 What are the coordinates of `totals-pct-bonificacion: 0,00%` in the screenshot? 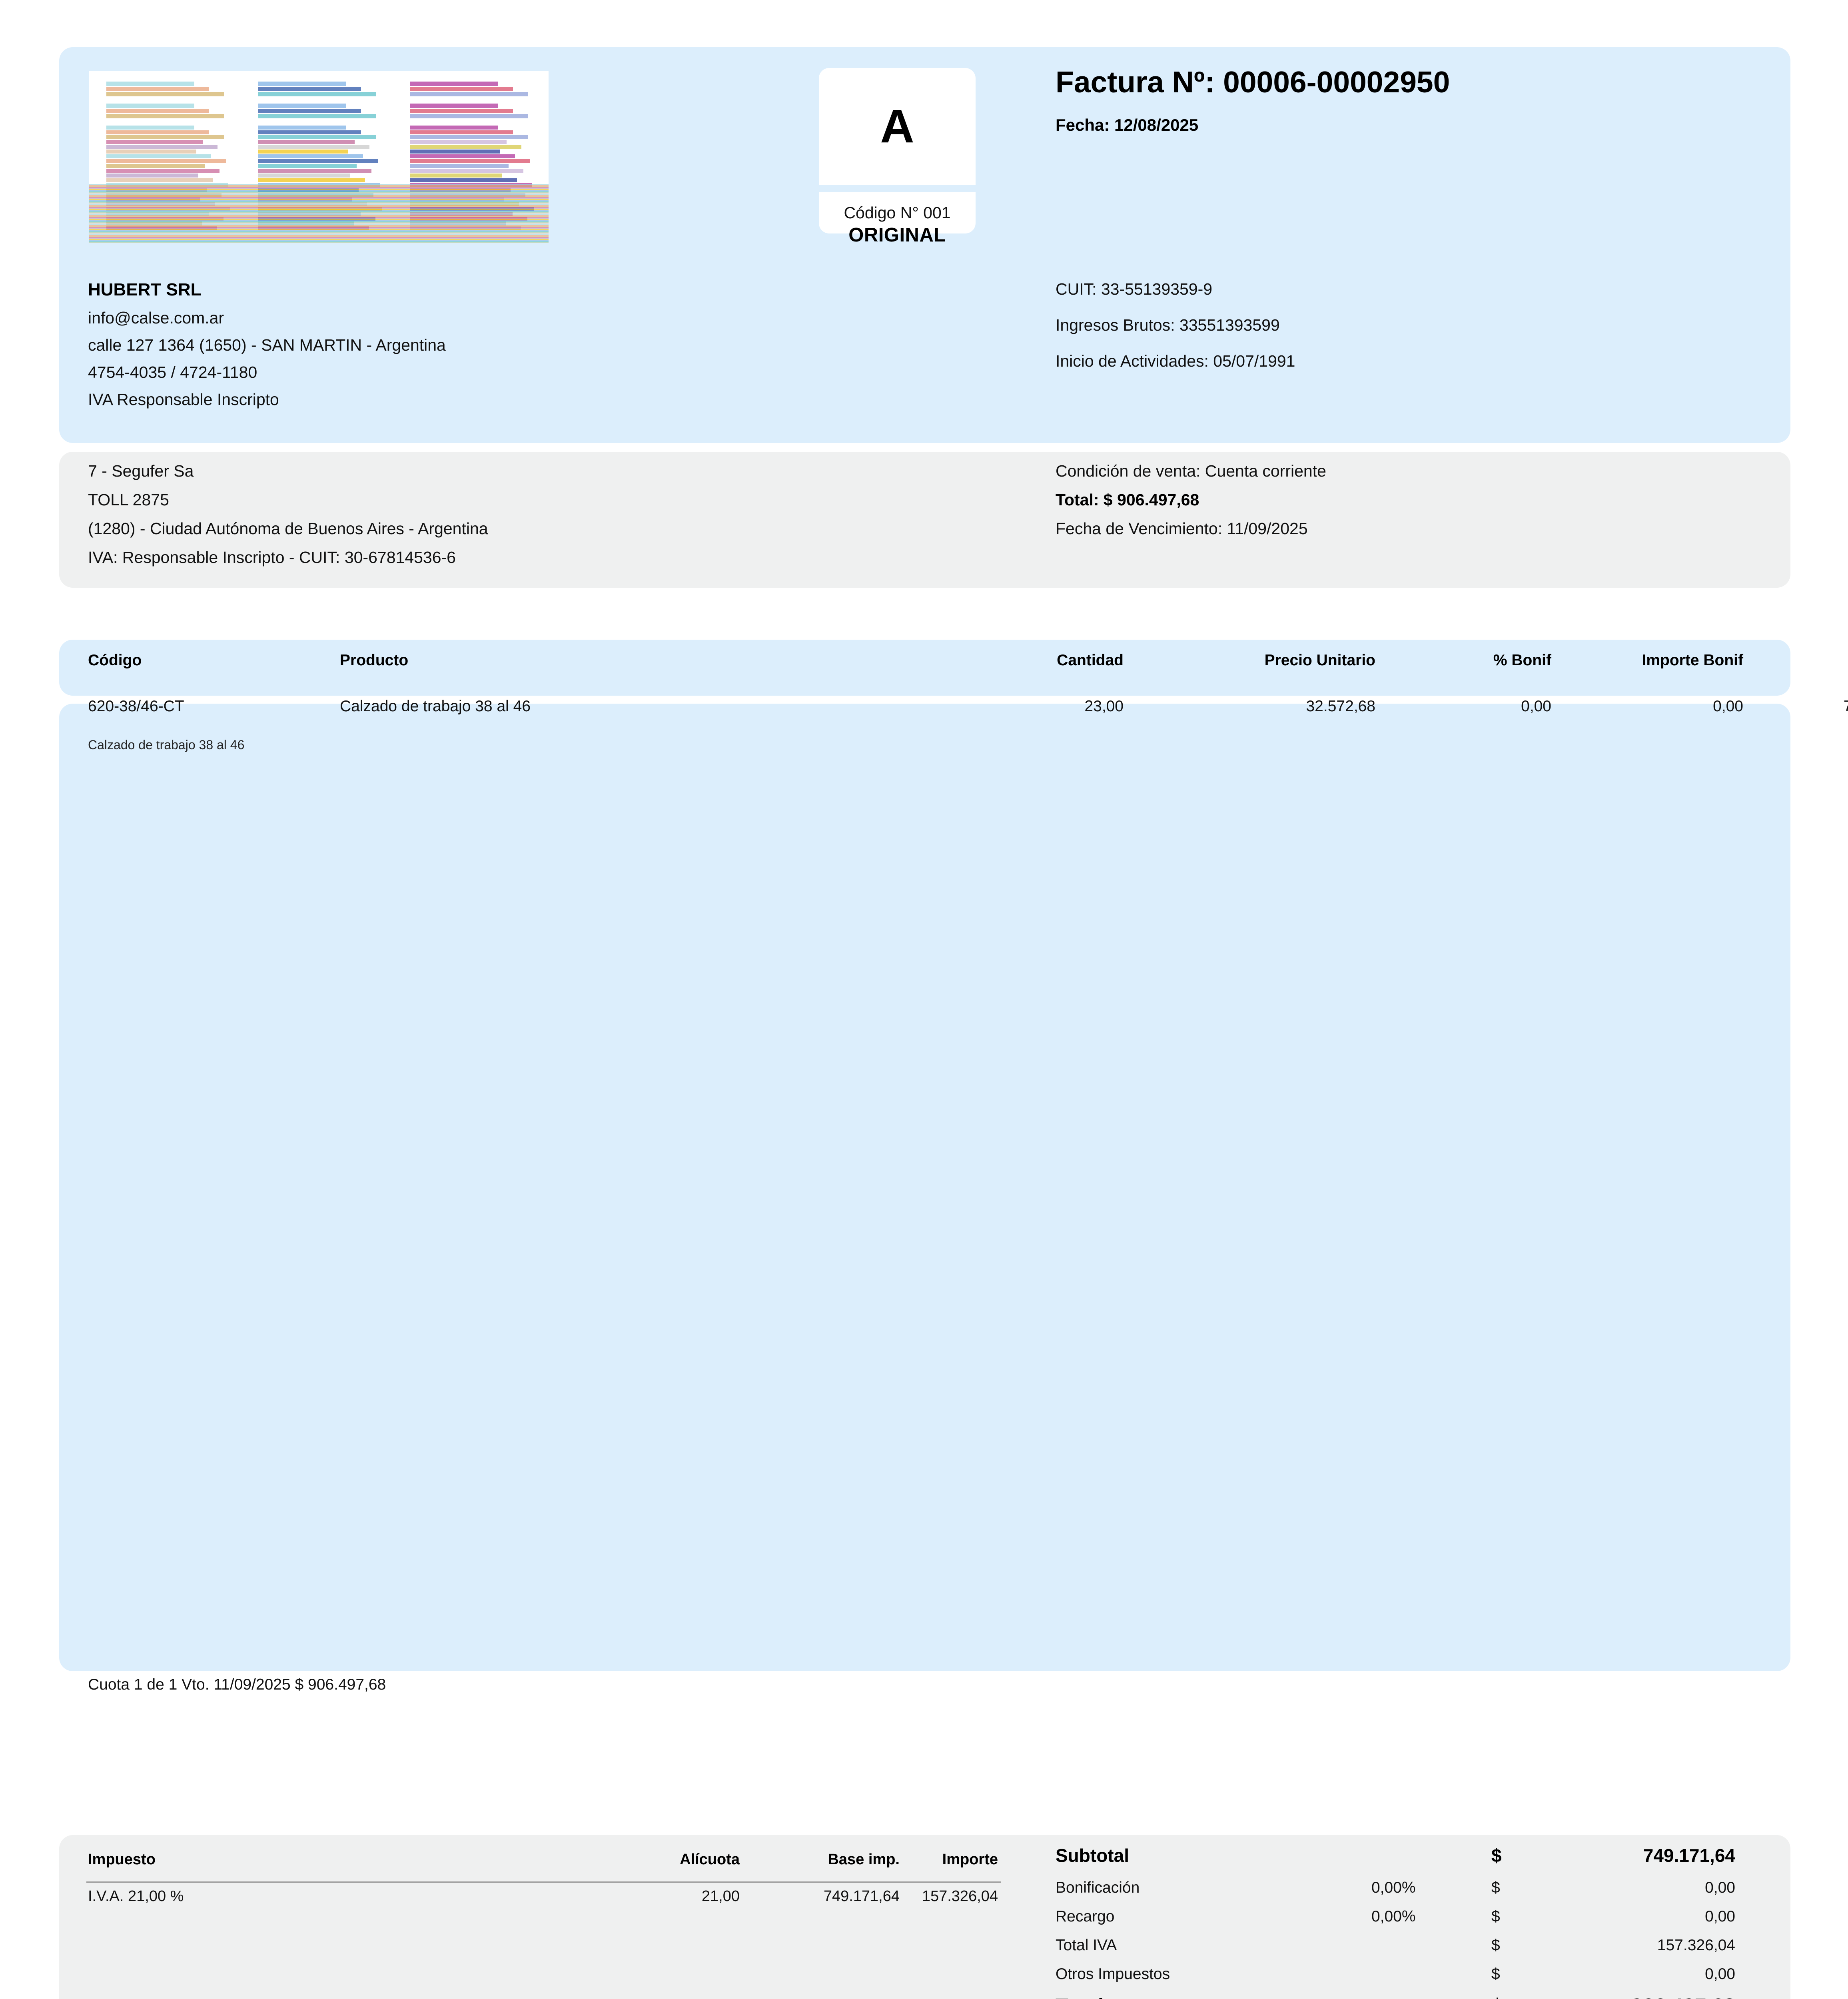 It's located at (1393, 1887).